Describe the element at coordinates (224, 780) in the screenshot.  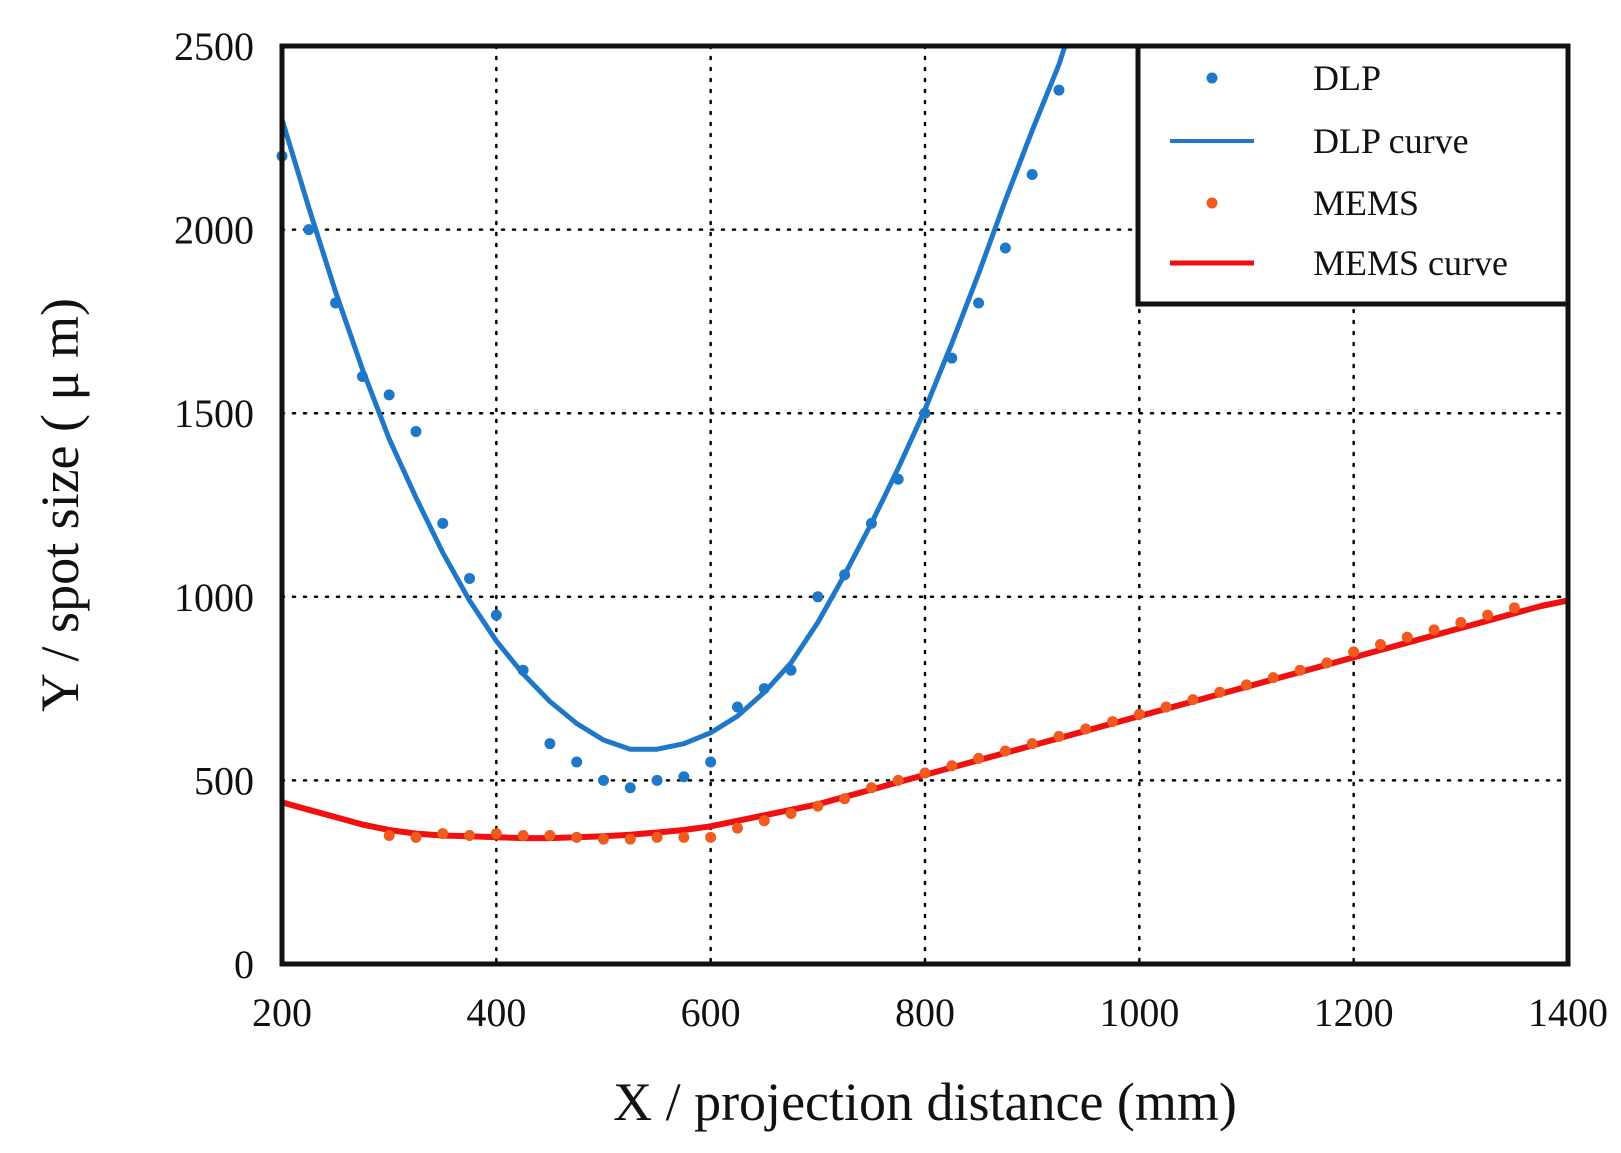
I see `y-tick-label: 500` at that location.